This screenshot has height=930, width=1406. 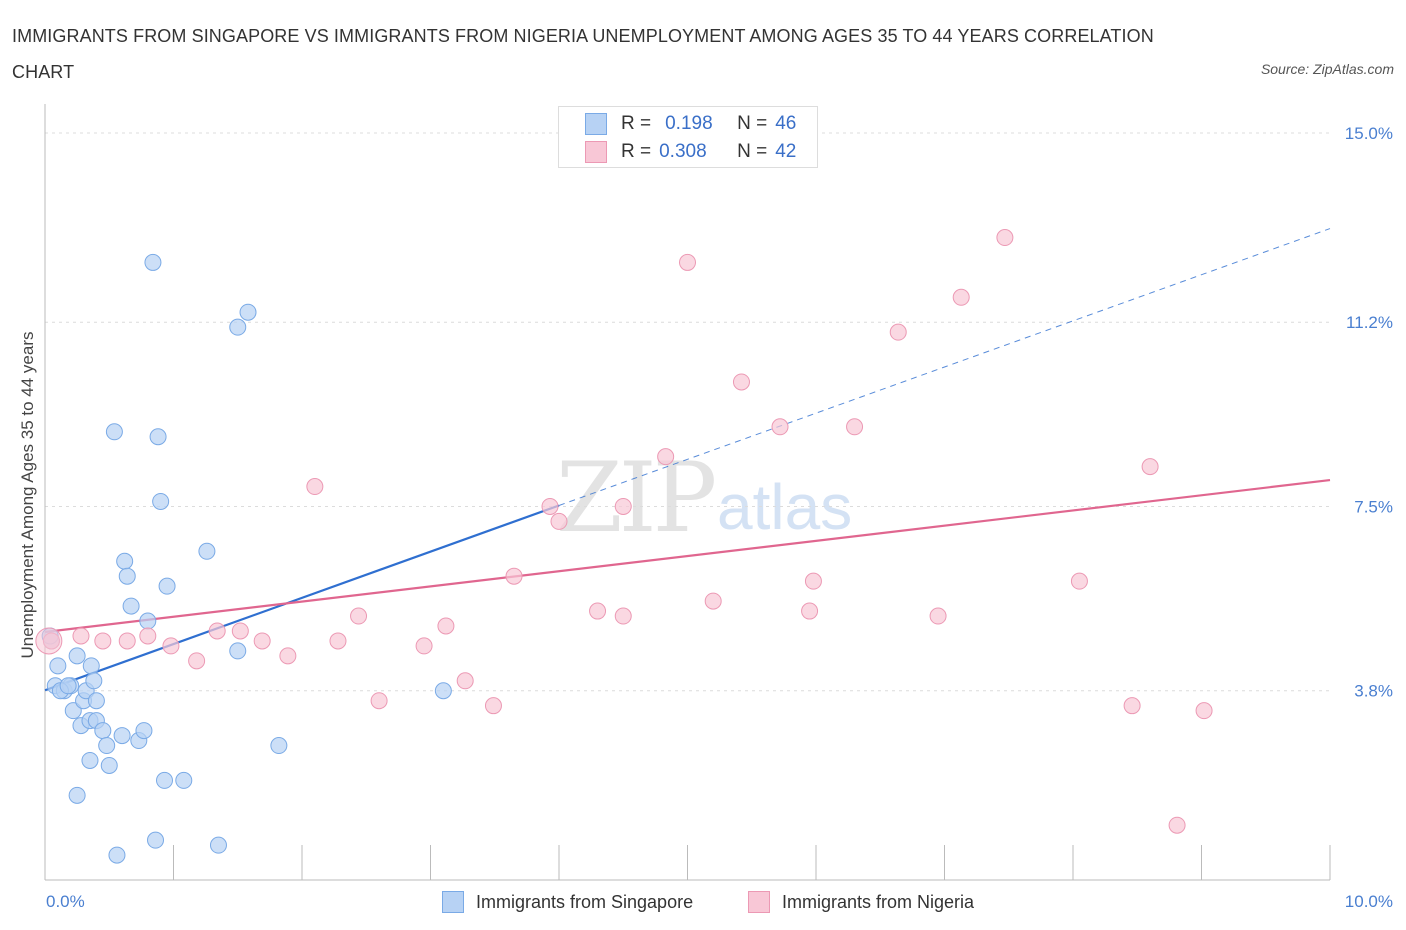 What do you see at coordinates (1373, 506) in the screenshot?
I see `y-tick-label: 7.5%` at bounding box center [1373, 506].